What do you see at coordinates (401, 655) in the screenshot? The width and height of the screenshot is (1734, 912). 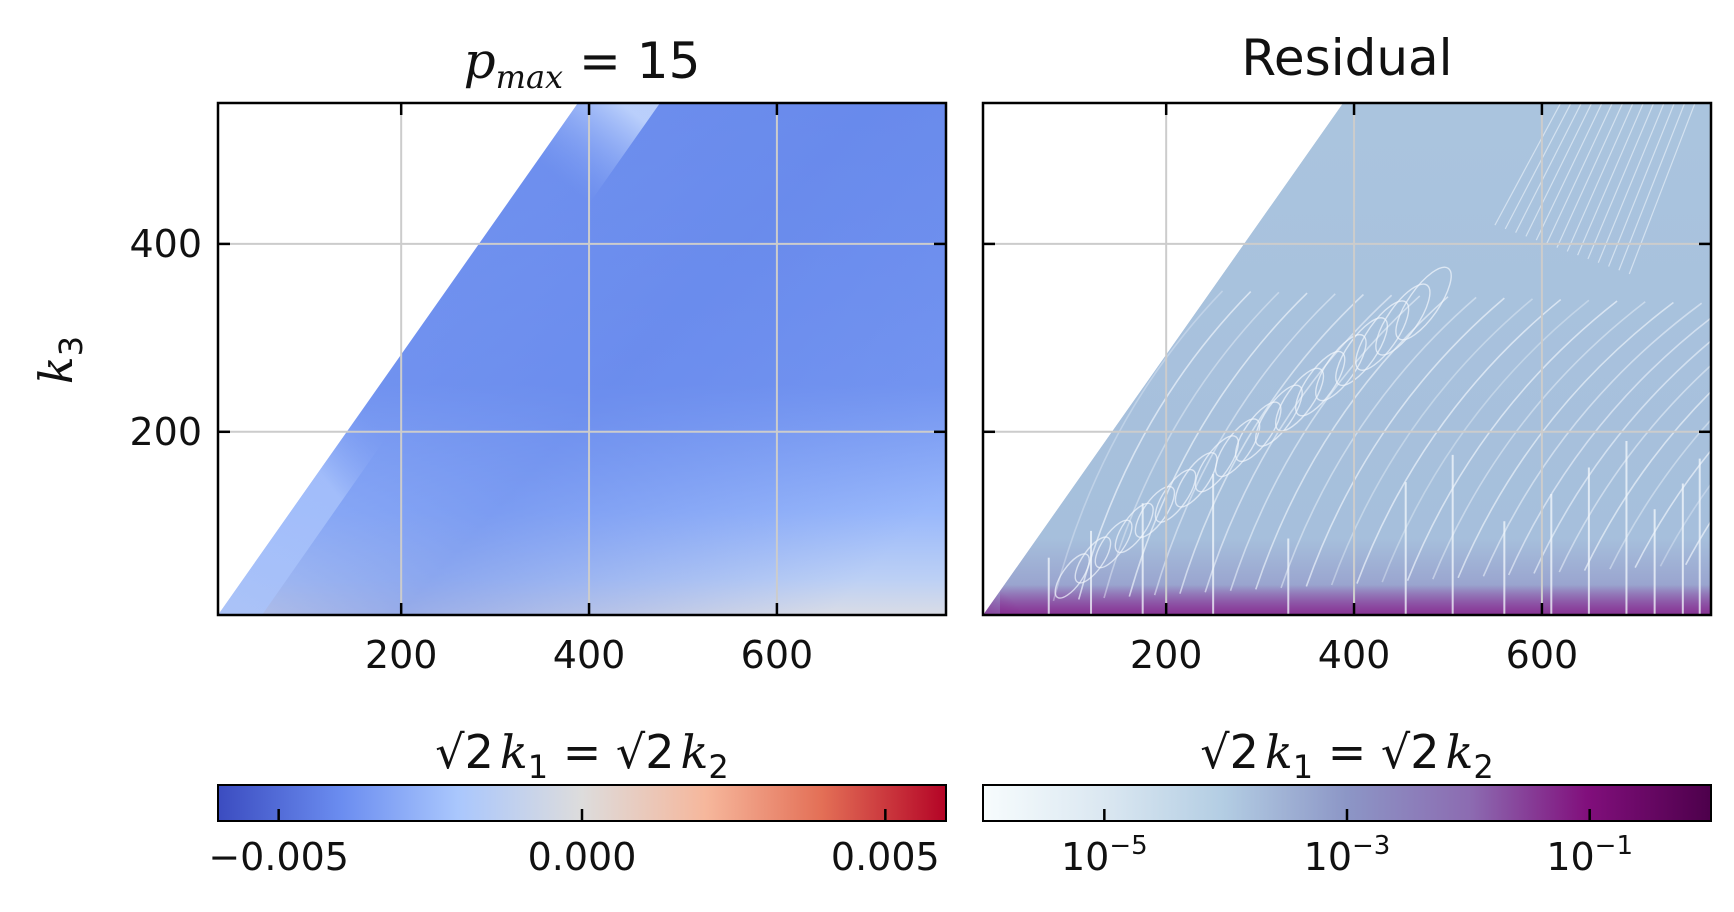 I see `left-xtick-label-0: 200` at bounding box center [401, 655].